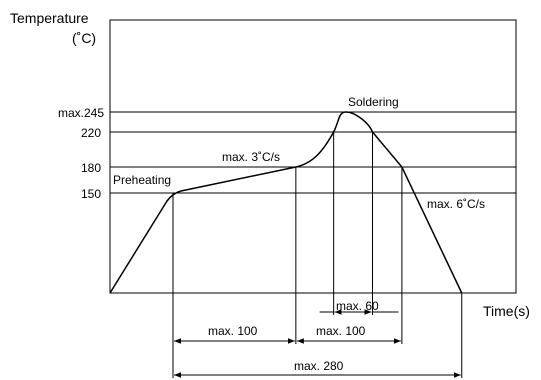 Image resolution: width=541 pixels, height=380 pixels. I want to click on y-axis-title: Temperature, so click(49, 18).